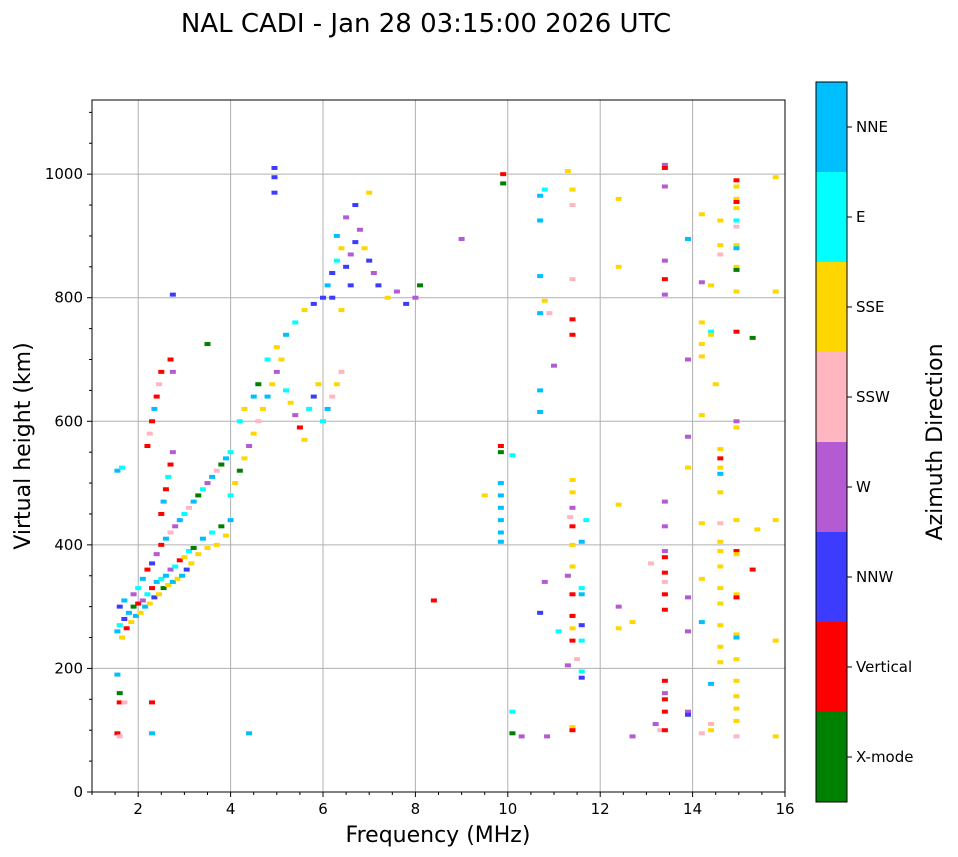 The width and height of the screenshot is (958, 857). Describe the element at coordinates (416, 809) in the screenshot. I see `x-tick-label: 8` at that location.